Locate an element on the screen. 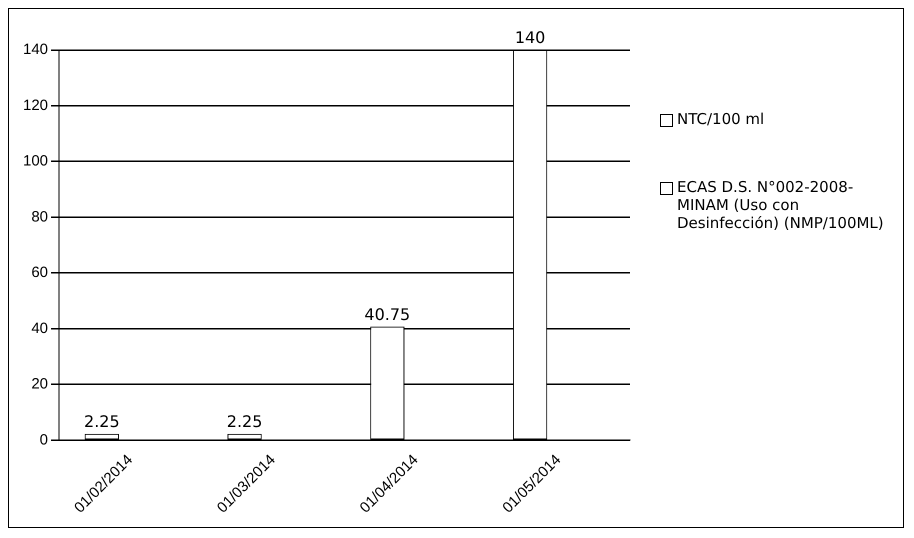 The height and width of the screenshot is (538, 914). legend-label: ECAS D.S. N°002-2008-MINAM (Uso con Desinfección) (NMP/100ML) is located at coordinates (781, 205).